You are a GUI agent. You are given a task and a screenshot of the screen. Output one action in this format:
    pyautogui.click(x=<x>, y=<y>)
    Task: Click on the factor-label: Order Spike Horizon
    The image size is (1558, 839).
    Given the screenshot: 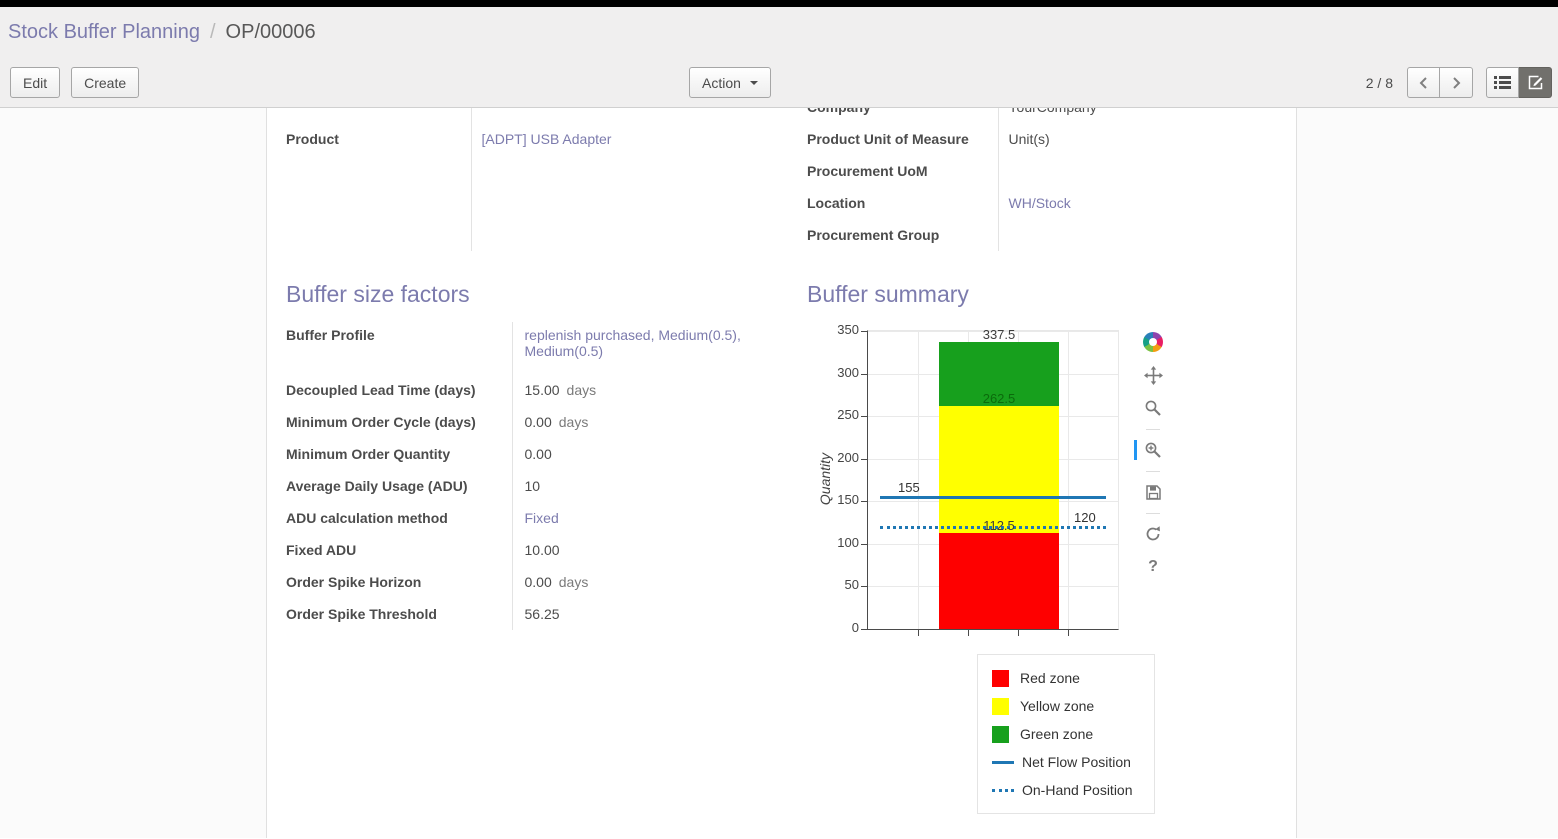 What is the action you would take?
    pyautogui.click(x=354, y=582)
    